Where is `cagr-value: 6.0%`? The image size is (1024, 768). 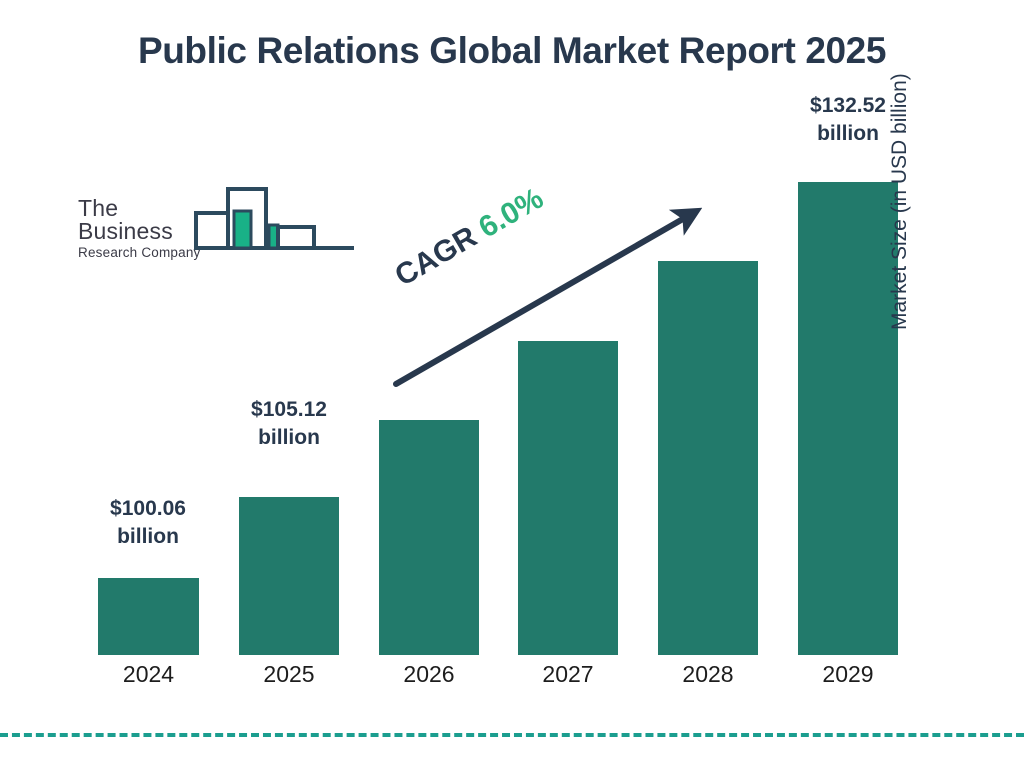 cagr-value: 6.0% is located at coordinates (511, 213).